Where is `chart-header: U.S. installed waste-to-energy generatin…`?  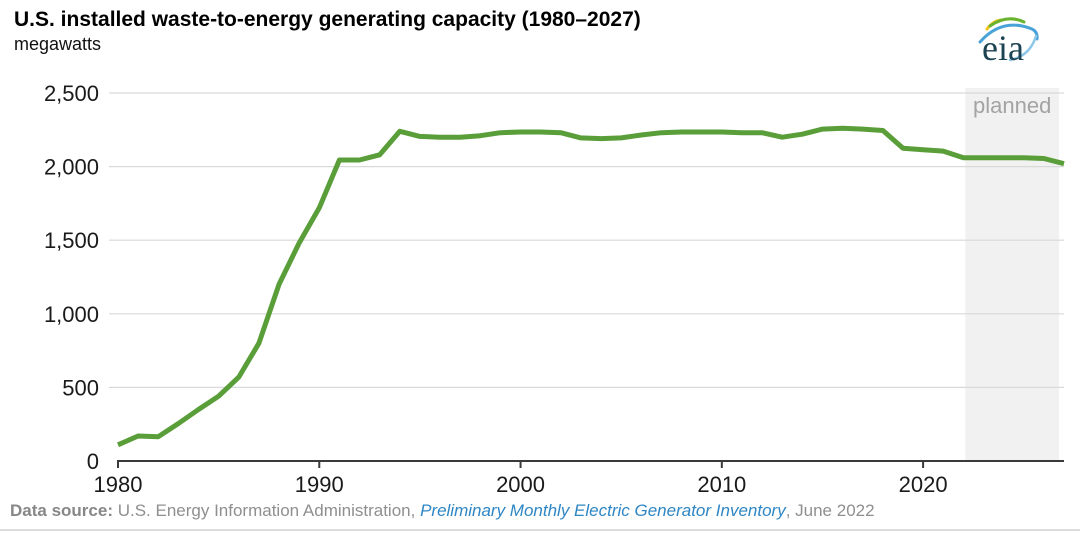 chart-header: U.S. installed waste-to-energy generatin… is located at coordinates (327, 31).